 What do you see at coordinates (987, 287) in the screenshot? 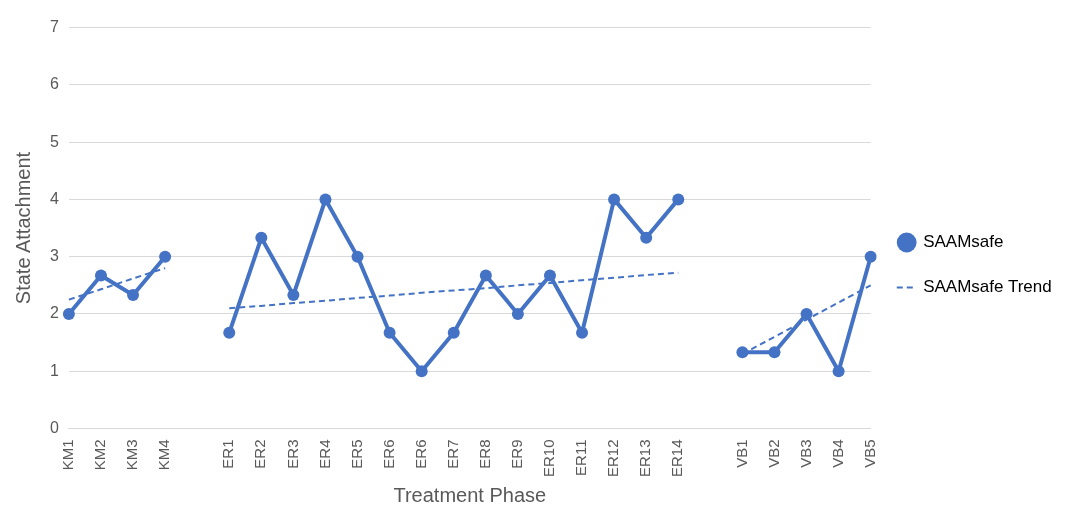
I see `legend-label: SAAMsafe Trend` at bounding box center [987, 287].